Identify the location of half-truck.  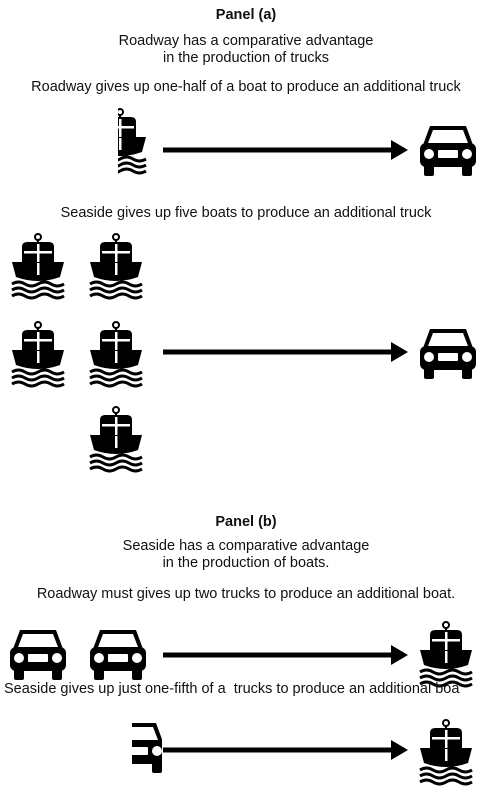
(147, 748).